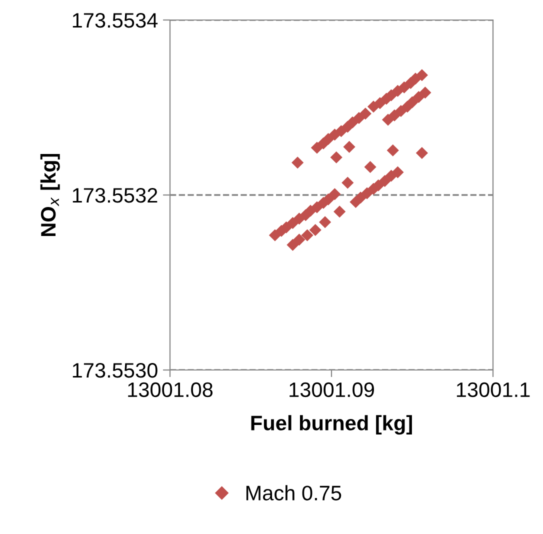 Image resolution: width=543 pixels, height=534 pixels. What do you see at coordinates (331, 425) in the screenshot?
I see `x-axis-title: Fuel burned [kg]` at bounding box center [331, 425].